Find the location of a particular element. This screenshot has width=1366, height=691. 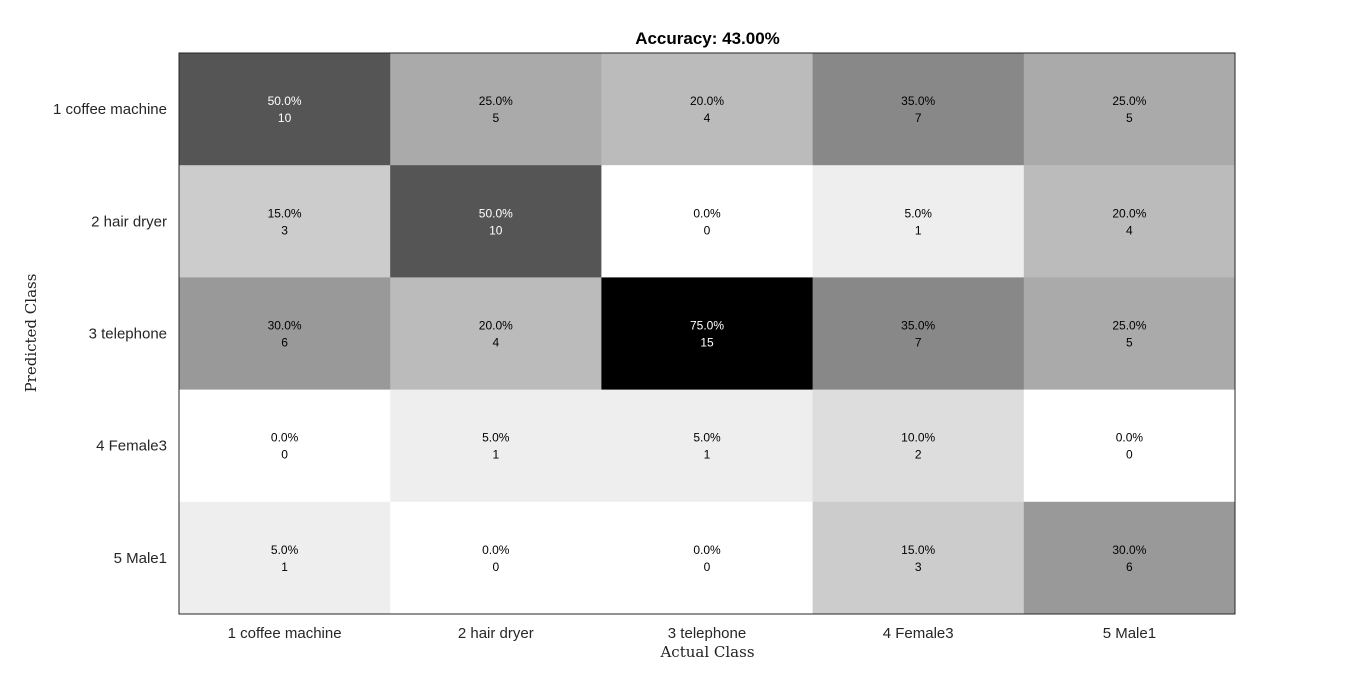

y-tick-label-2: 2 hair dryer is located at coordinates (129, 221).